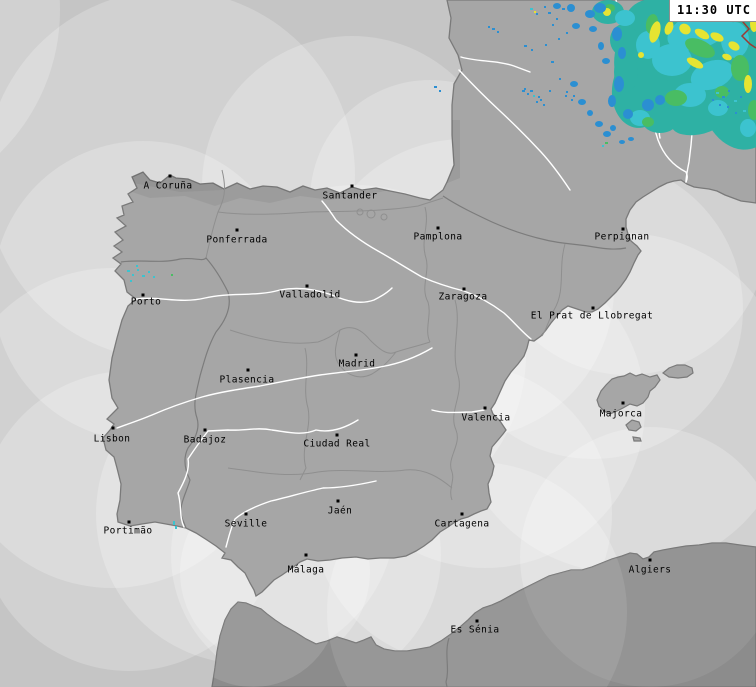 The width and height of the screenshot is (756, 687). What do you see at coordinates (247, 380) in the screenshot?
I see `city-label: Plasencia` at bounding box center [247, 380].